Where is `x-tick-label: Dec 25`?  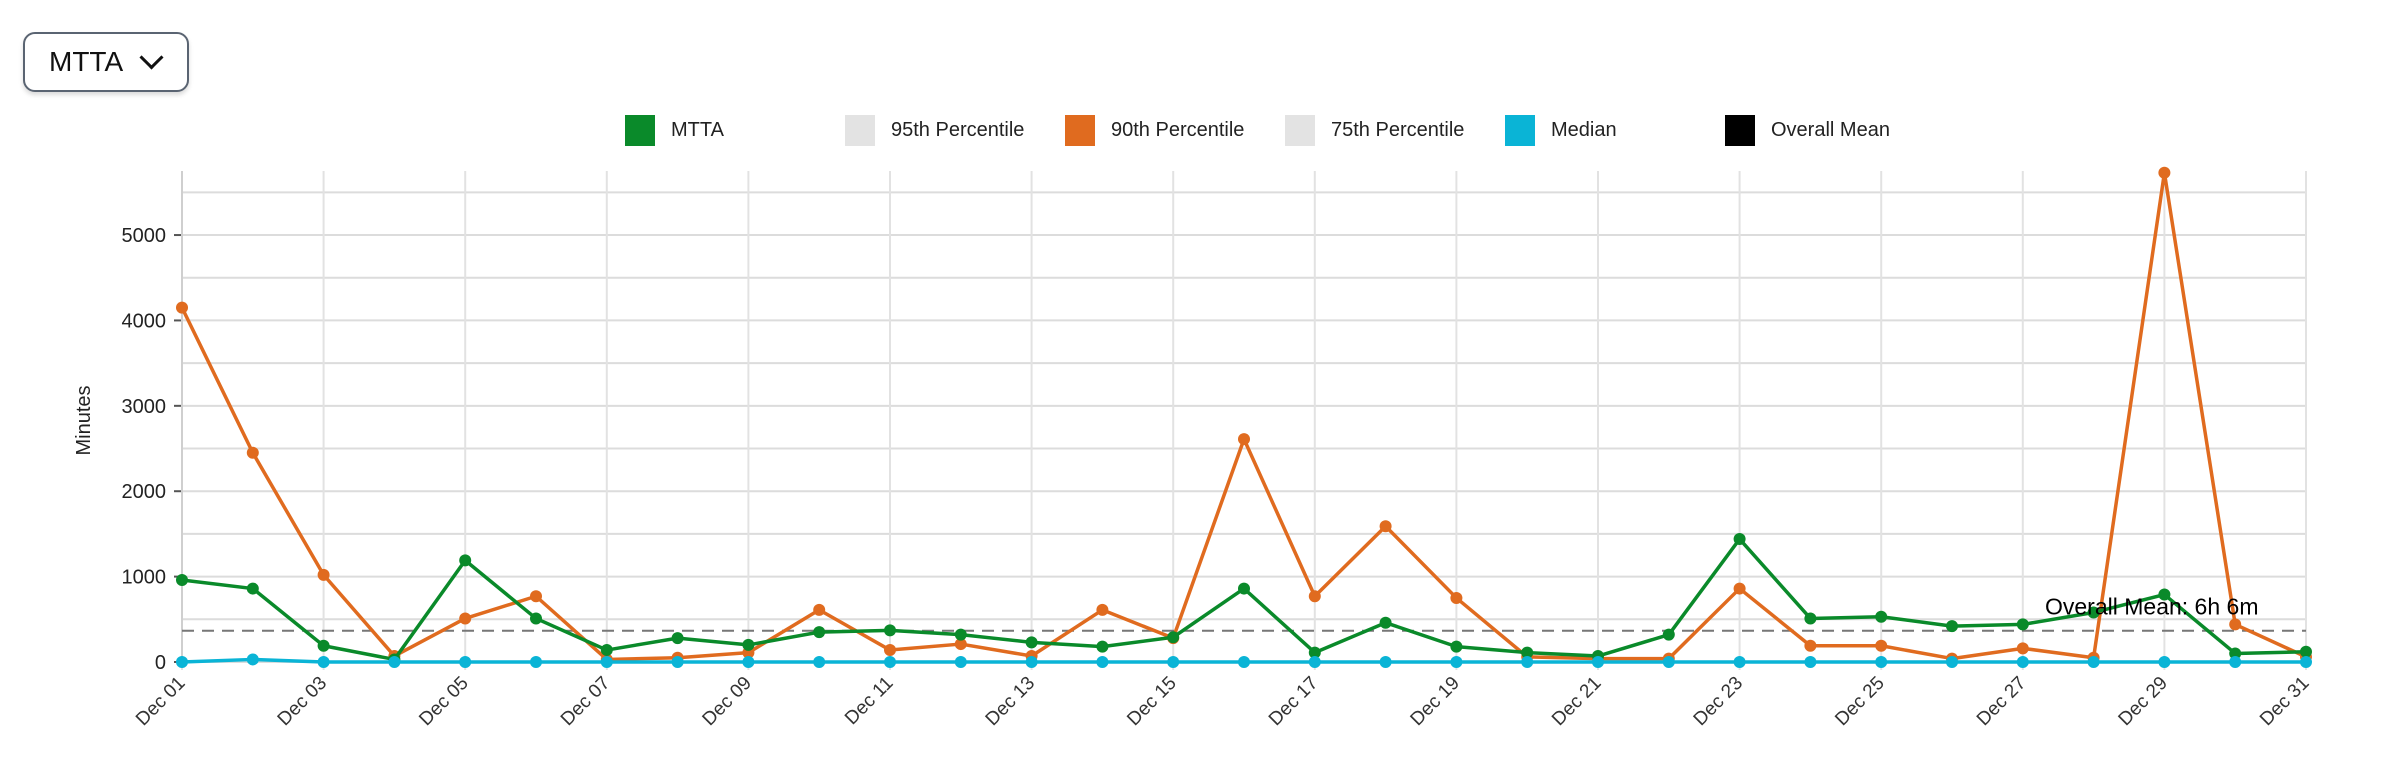 x-tick-label: Dec 25 is located at coordinates (1859, 701).